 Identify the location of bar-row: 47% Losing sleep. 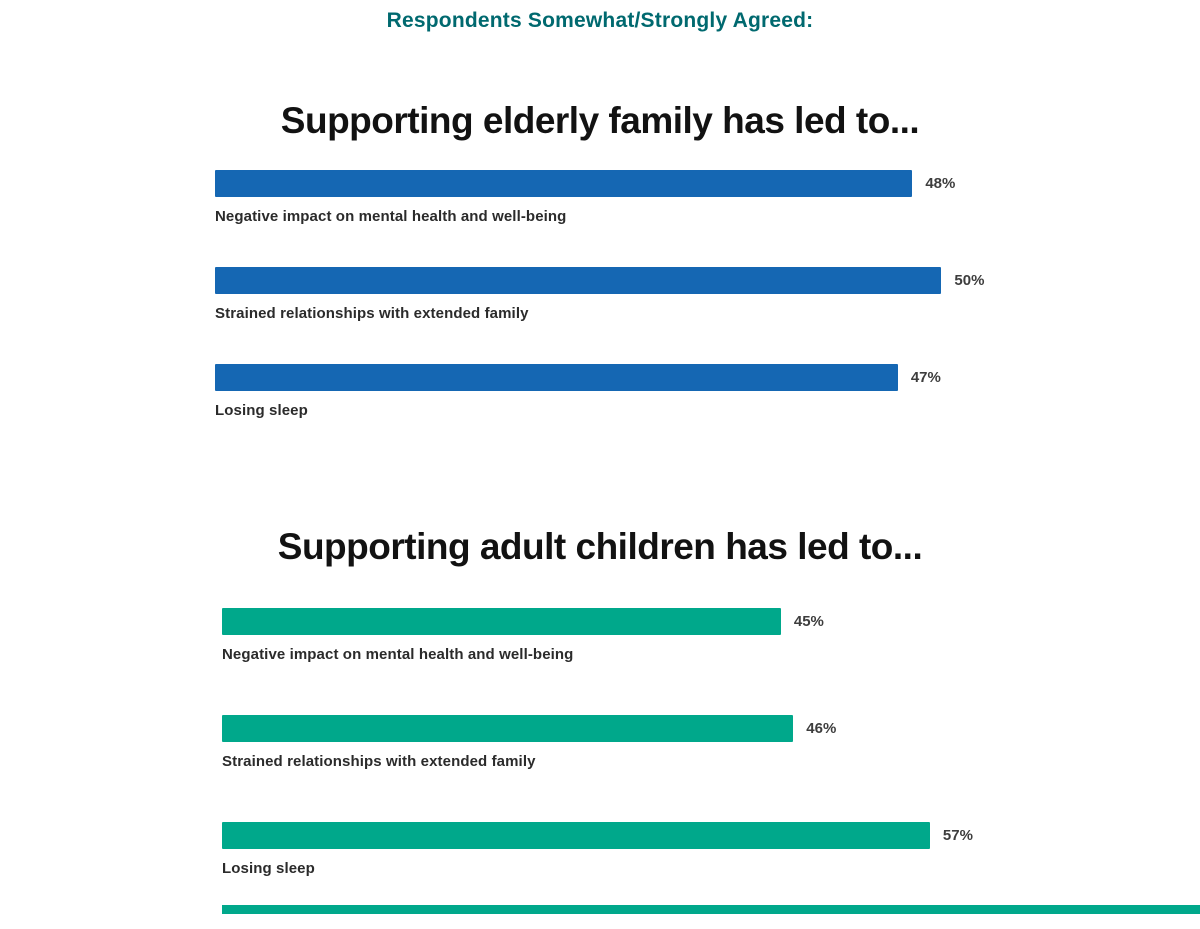
(600, 391).